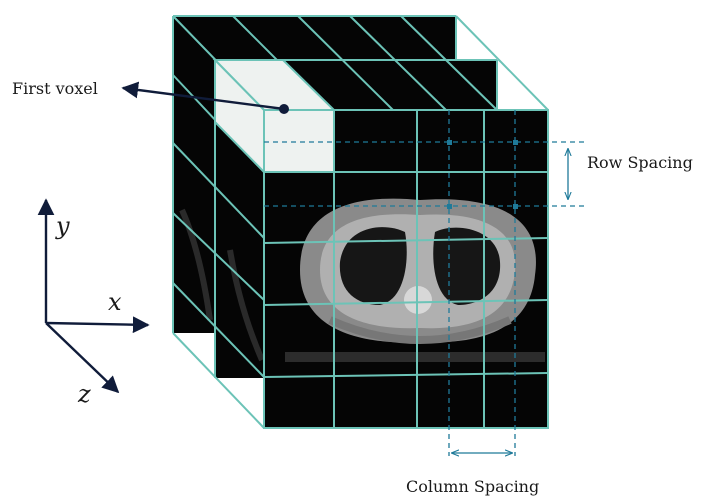 Image resolution: width=712 pixels, height=501 pixels. What do you see at coordinates (55, 88) in the screenshot?
I see `first-voxel-label: First voxel` at bounding box center [55, 88].